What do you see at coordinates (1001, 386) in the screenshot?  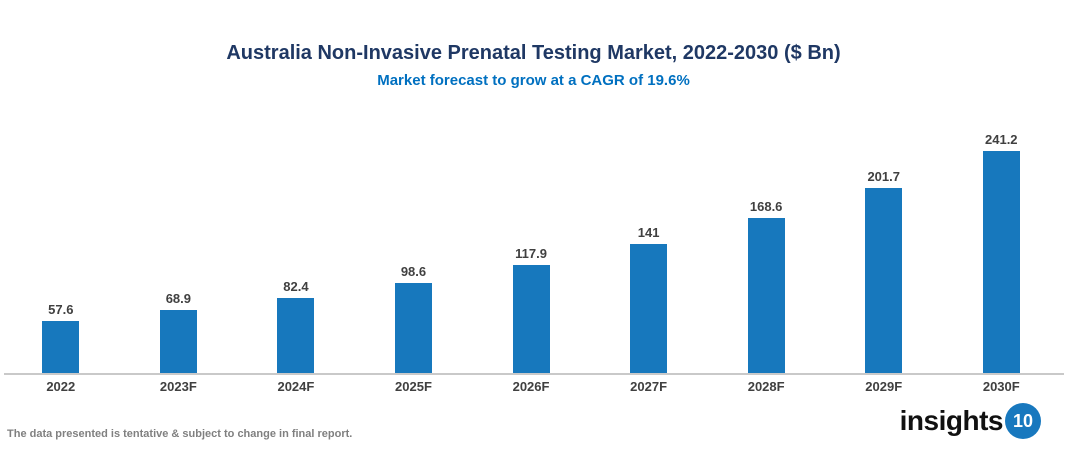 I see `x-axis-label: 2030F` at bounding box center [1001, 386].